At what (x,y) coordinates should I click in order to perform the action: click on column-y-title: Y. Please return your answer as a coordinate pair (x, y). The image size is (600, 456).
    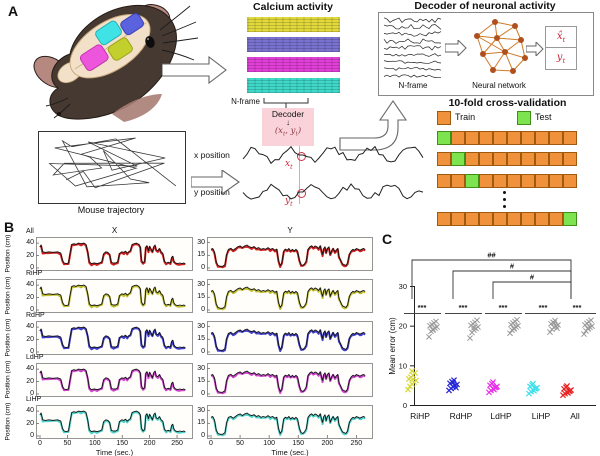
    Looking at the image, I should click on (290, 230).